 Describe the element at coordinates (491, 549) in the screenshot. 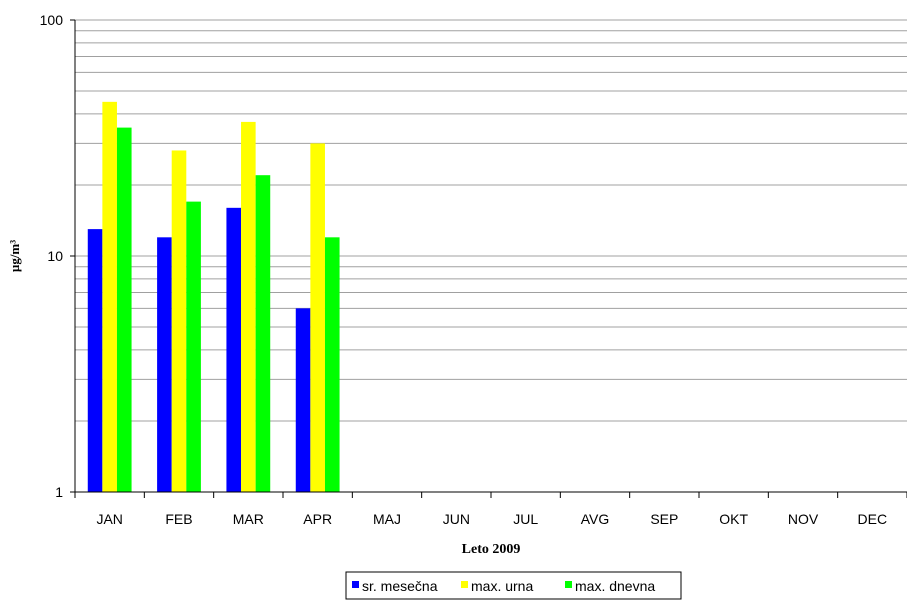

I see `x-axis-title: Leto 2009` at that location.